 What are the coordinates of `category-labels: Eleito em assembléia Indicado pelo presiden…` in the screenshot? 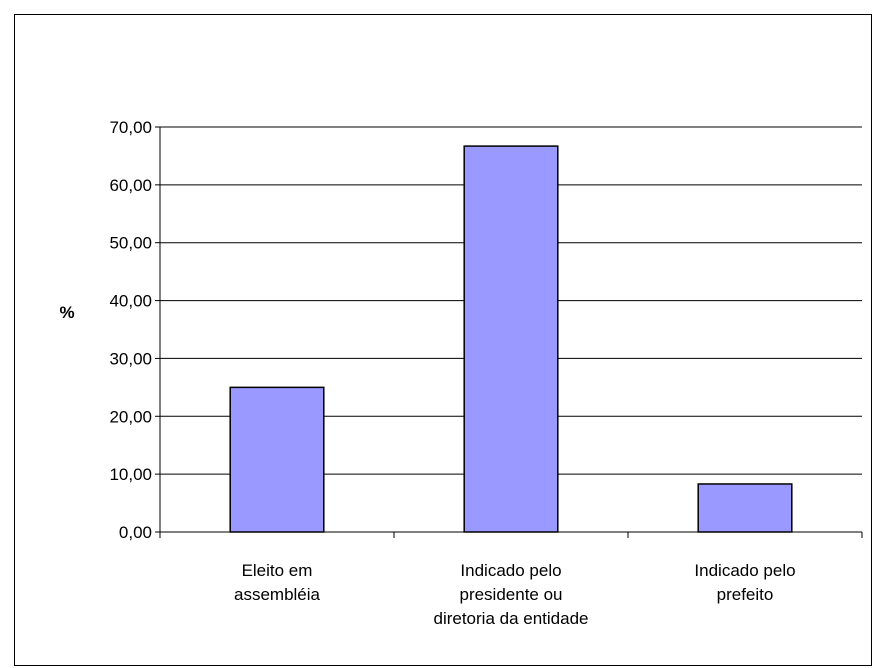 It's located at (515, 594).